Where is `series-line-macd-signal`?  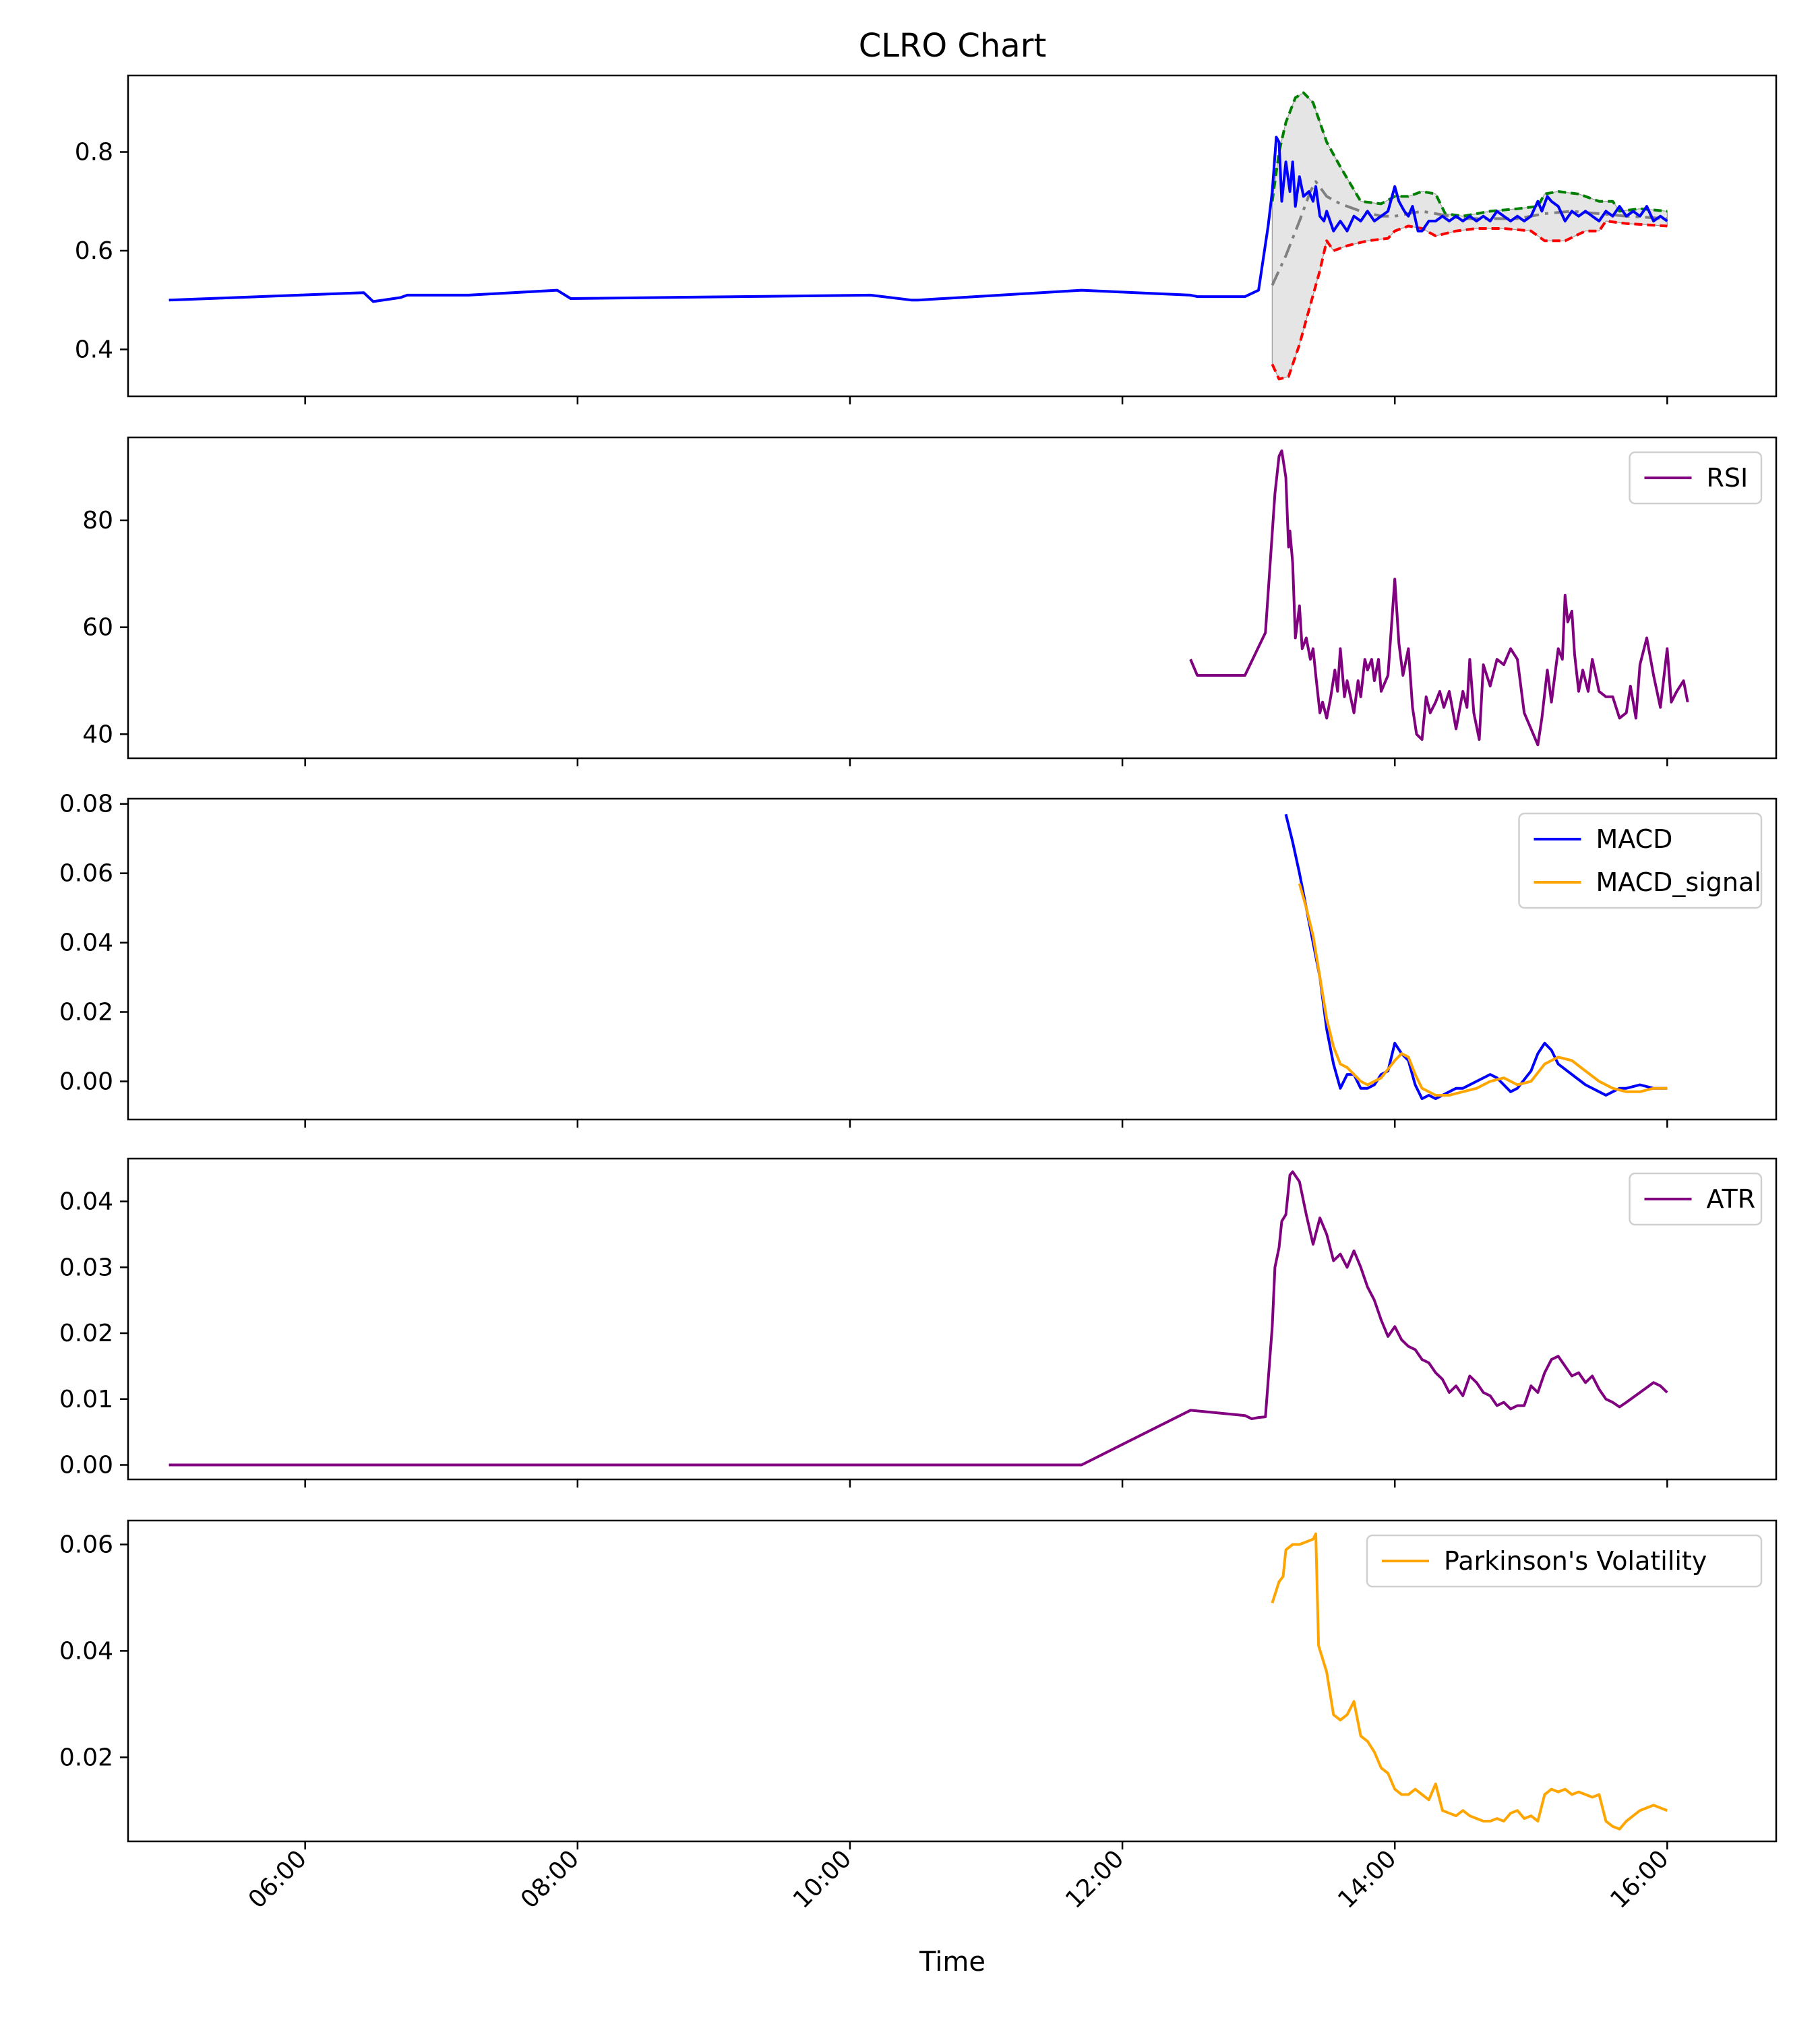 series-line-macd-signal is located at coordinates (1483, 990).